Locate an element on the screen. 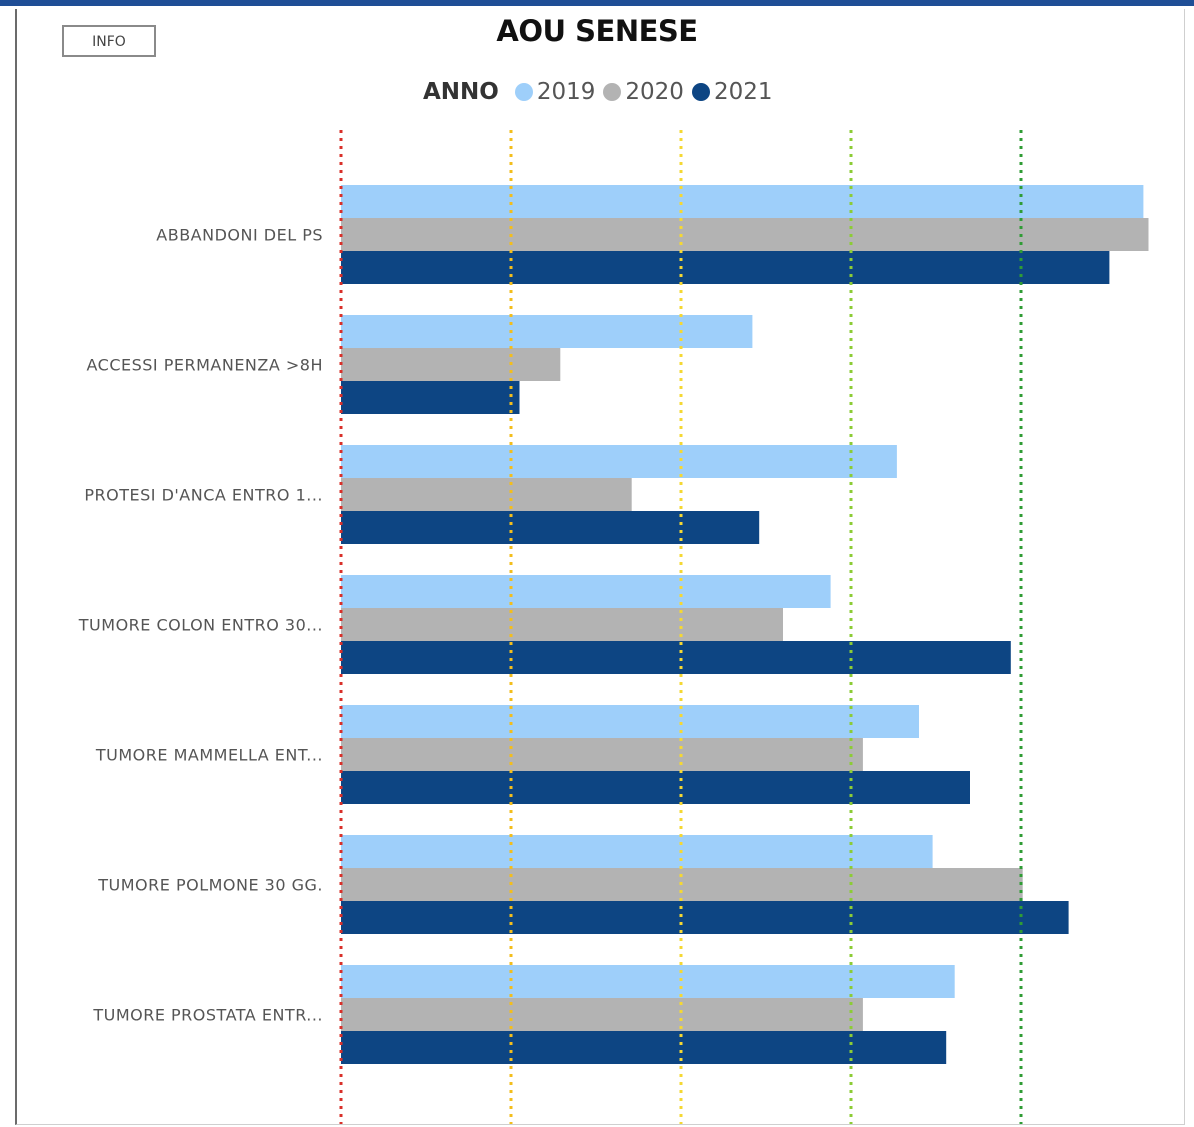  legend-label-2019: 2019 is located at coordinates (566, 92).